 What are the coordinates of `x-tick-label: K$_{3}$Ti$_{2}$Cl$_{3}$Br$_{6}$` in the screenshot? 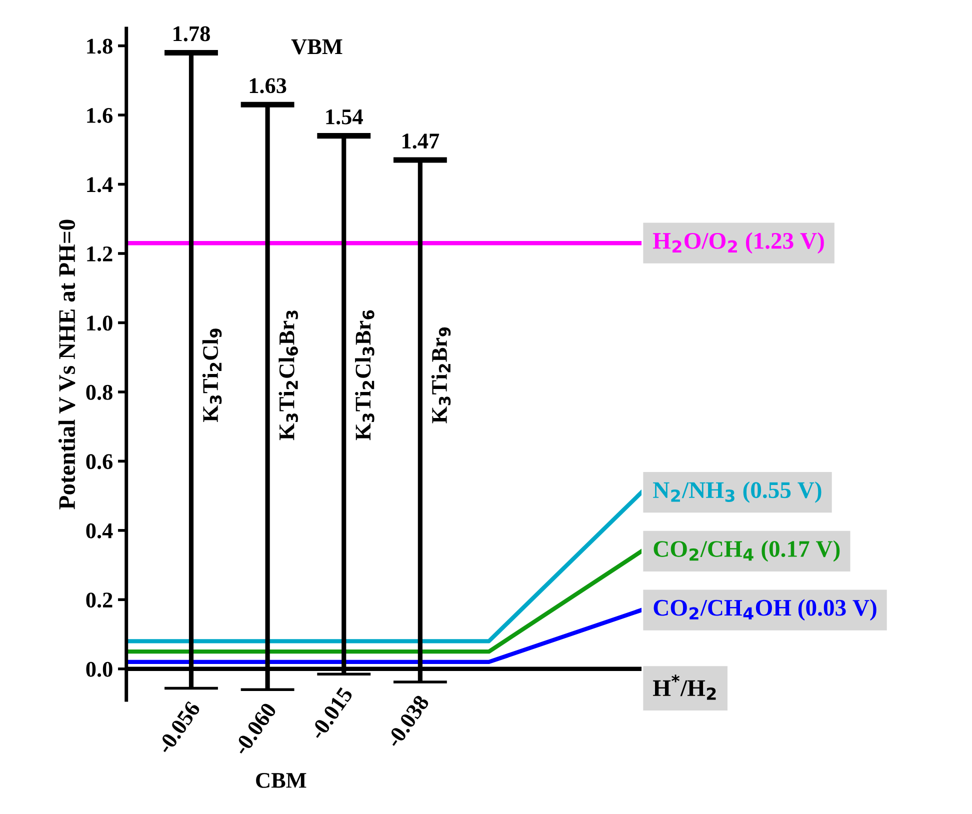 It's located at (364, 375).